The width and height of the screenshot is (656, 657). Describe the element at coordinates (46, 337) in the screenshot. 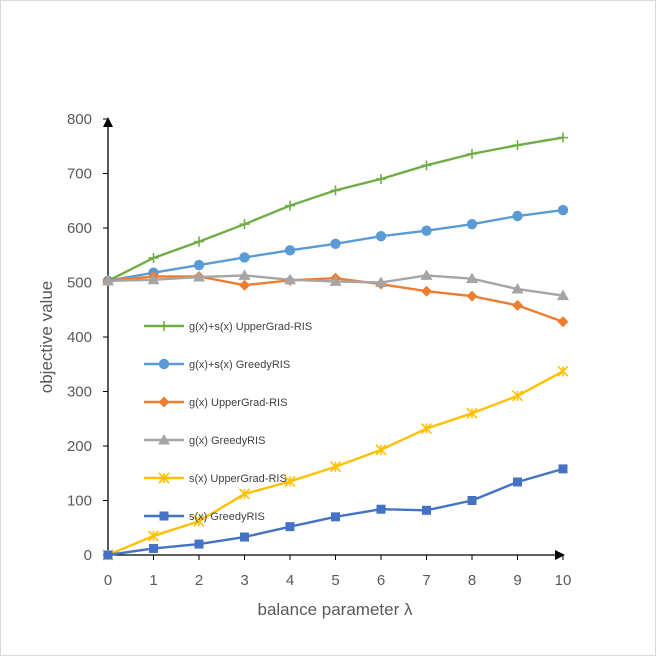

I see `y-axis-title: objective value` at that location.